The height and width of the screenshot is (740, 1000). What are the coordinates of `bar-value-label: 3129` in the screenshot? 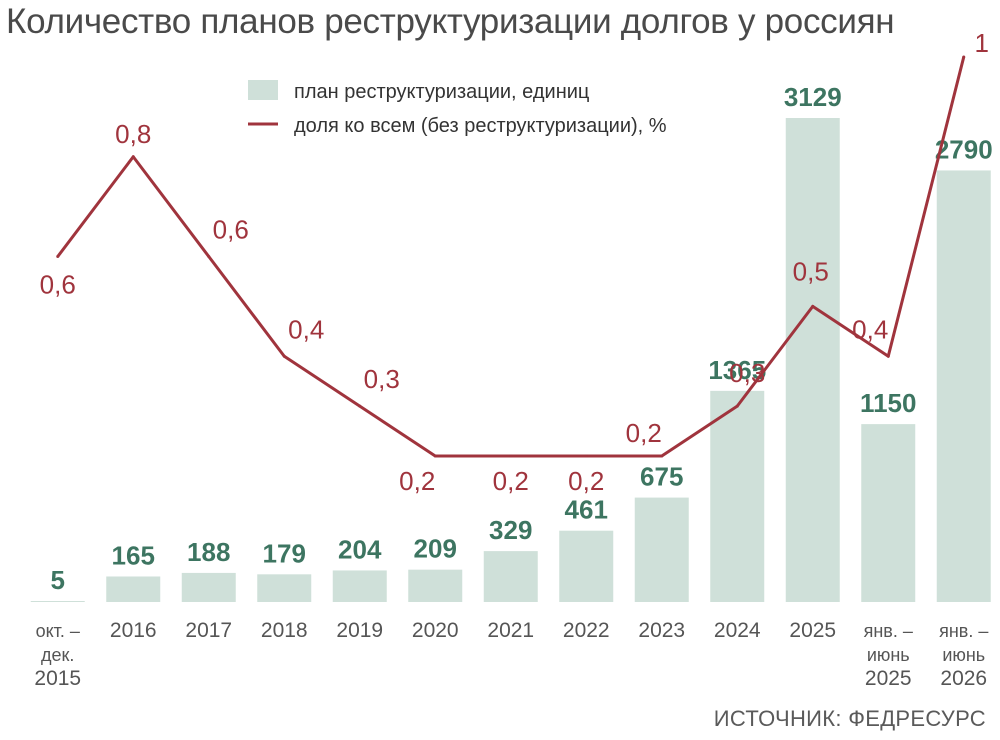 It's located at (813, 97).